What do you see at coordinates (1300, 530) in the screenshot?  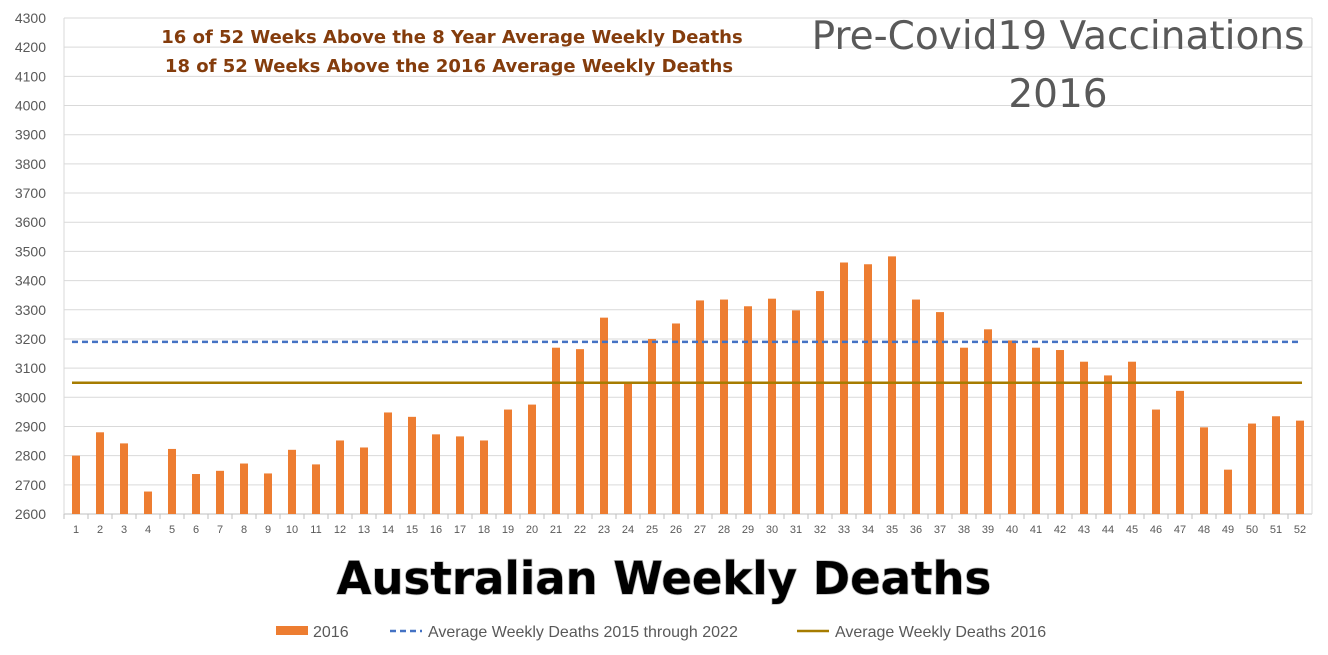 I see `x-tick-label: 52` at bounding box center [1300, 530].